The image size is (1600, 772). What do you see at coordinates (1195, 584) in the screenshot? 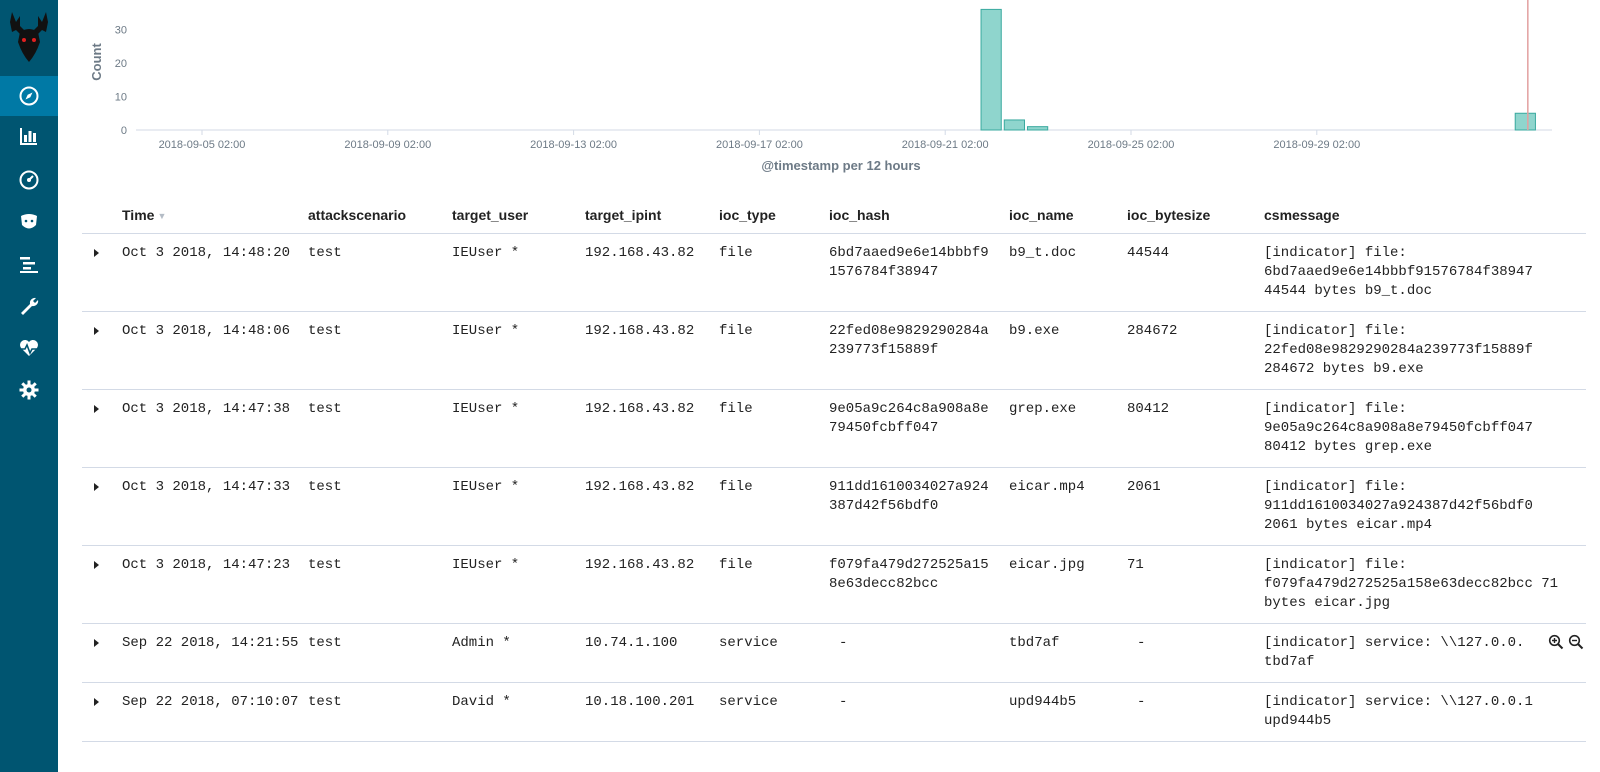
I see `cell-ioc-bytesize: 71` at bounding box center [1195, 584].